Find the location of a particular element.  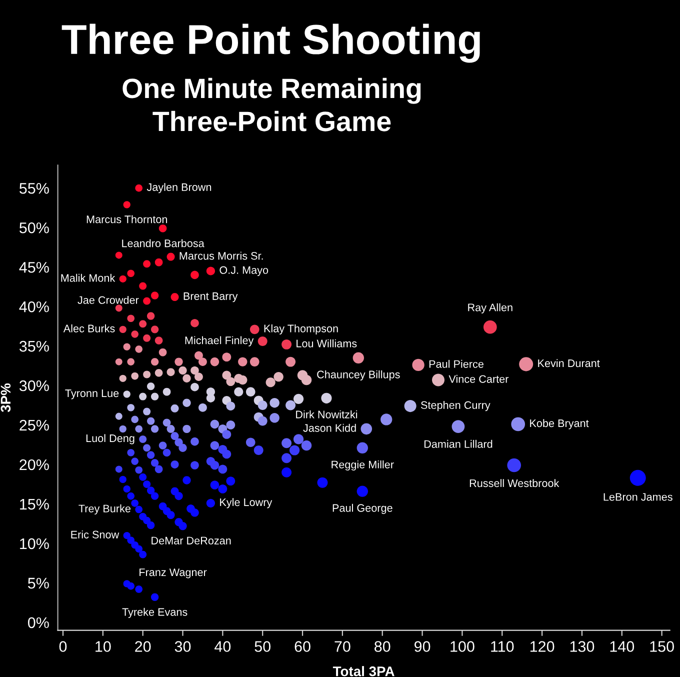

x-tick-label: 30 is located at coordinates (182, 646).